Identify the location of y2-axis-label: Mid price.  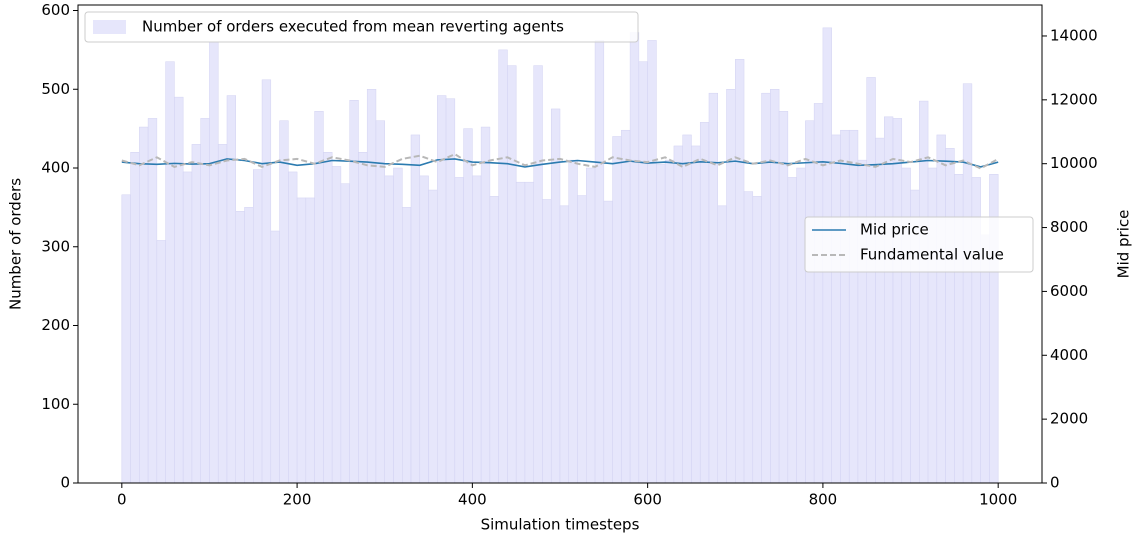
(1124, 244).